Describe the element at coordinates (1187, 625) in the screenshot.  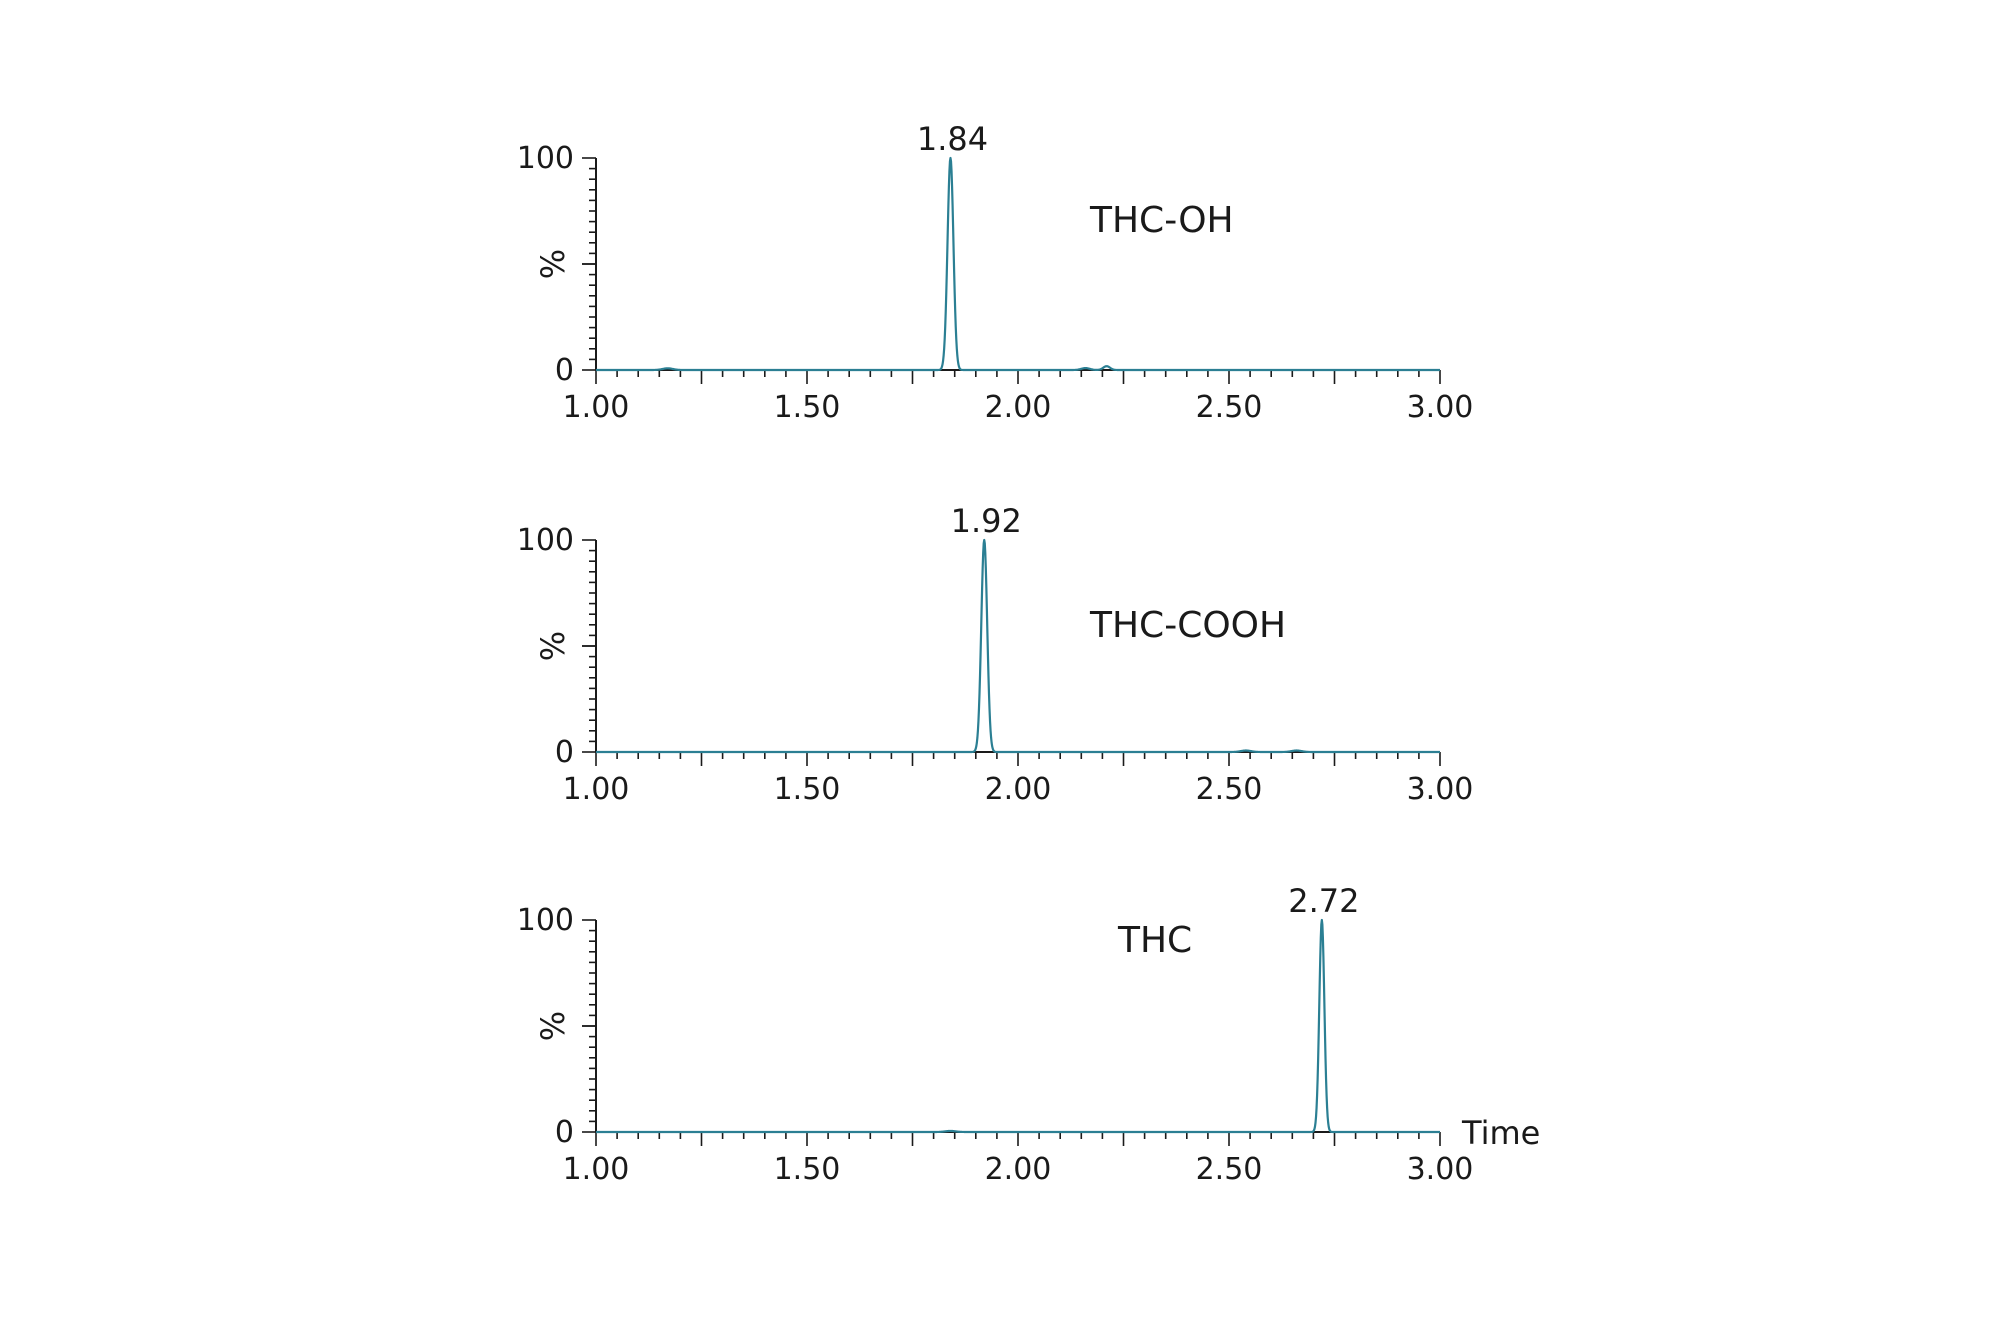
I see `compound-label: THC-COOH` at that location.